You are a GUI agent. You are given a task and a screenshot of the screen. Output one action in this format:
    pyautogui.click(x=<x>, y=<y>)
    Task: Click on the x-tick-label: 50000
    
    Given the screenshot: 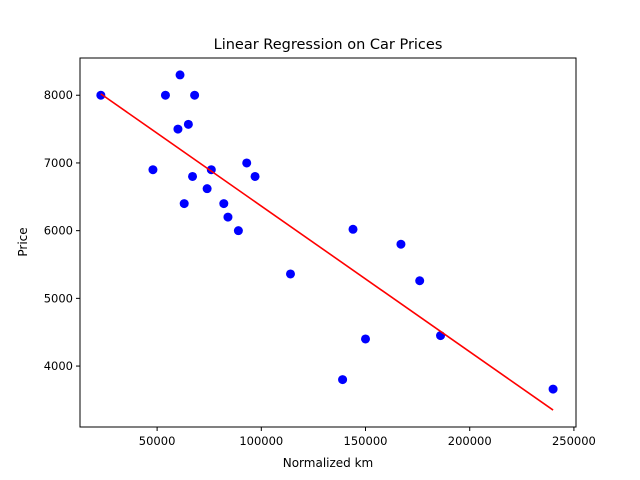 What is the action you would take?
    pyautogui.click(x=157, y=441)
    